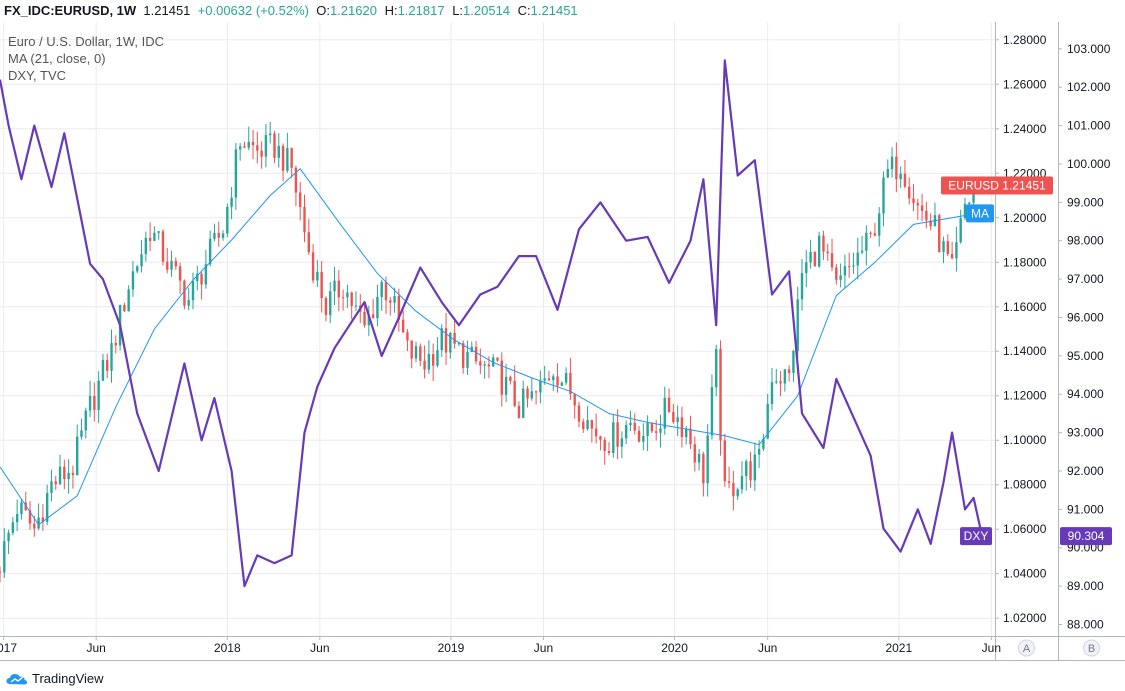 The height and width of the screenshot is (691, 1125). What do you see at coordinates (86, 41) in the screenshot?
I see `legend-main-series: Euro / U.S. Dollar, 1W, IDC` at bounding box center [86, 41].